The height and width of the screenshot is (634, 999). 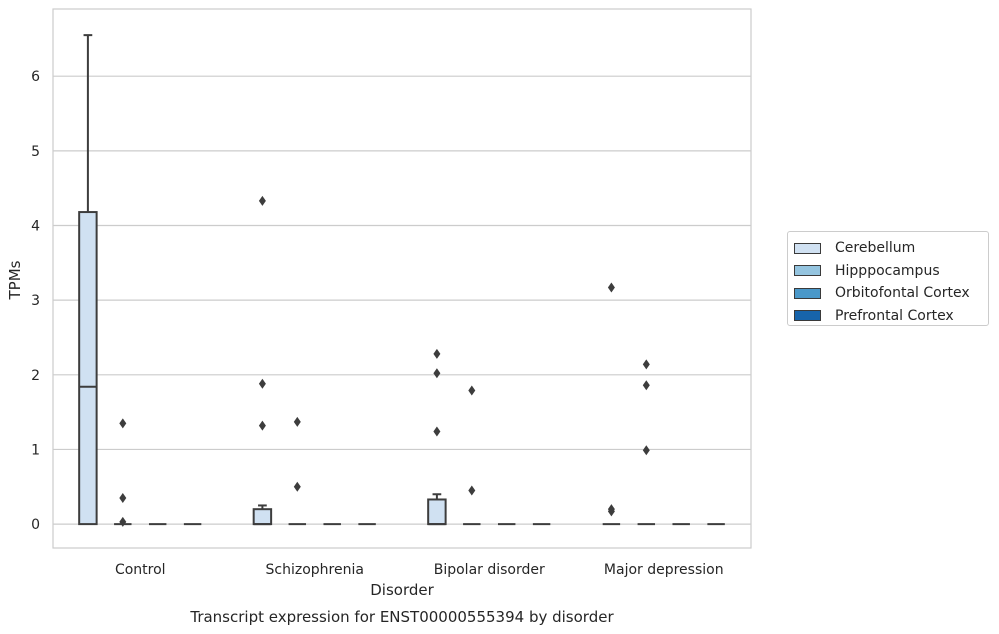 I want to click on y-tick-label: 1, so click(x=35, y=450).